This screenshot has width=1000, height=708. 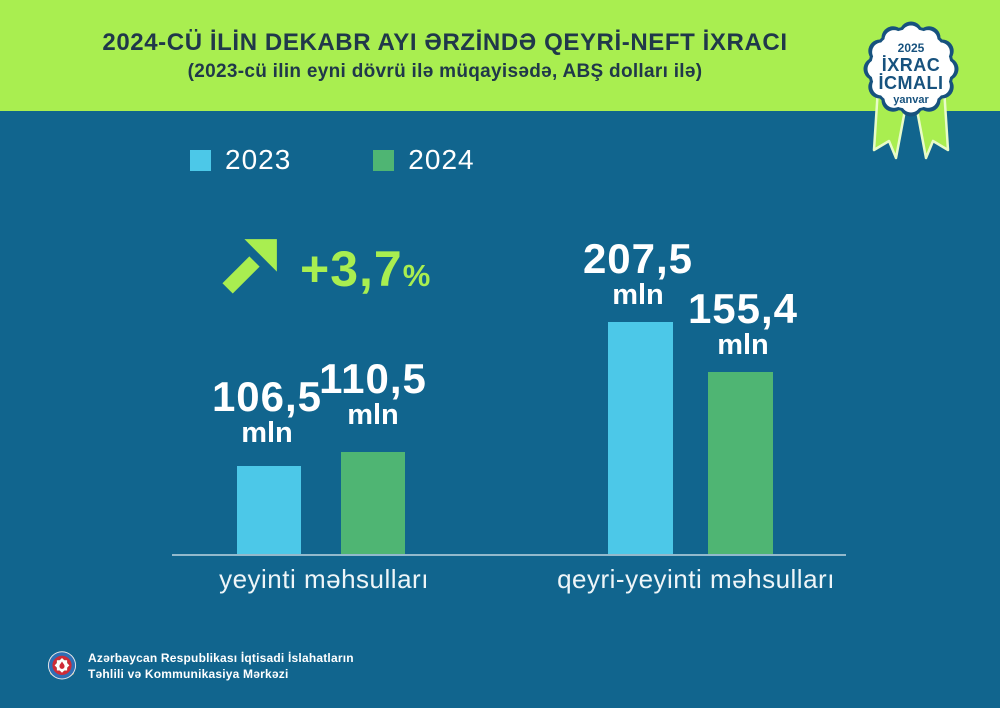 I want to click on value-label-nonfood-2023: 207,5 mln, so click(x=638, y=275).